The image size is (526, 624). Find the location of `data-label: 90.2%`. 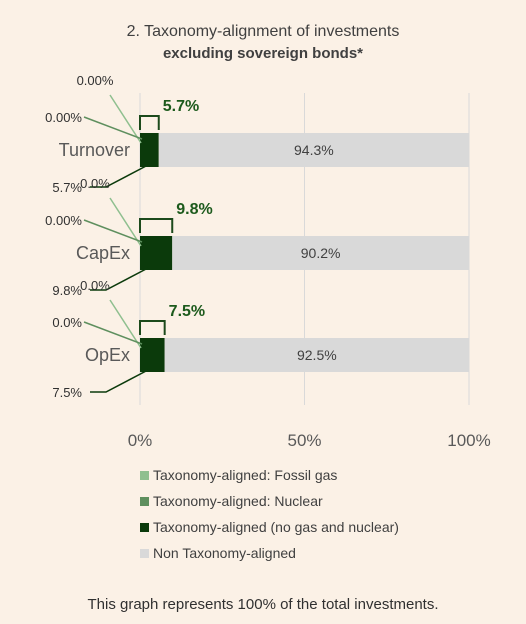

data-label: 90.2% is located at coordinates (321, 253).